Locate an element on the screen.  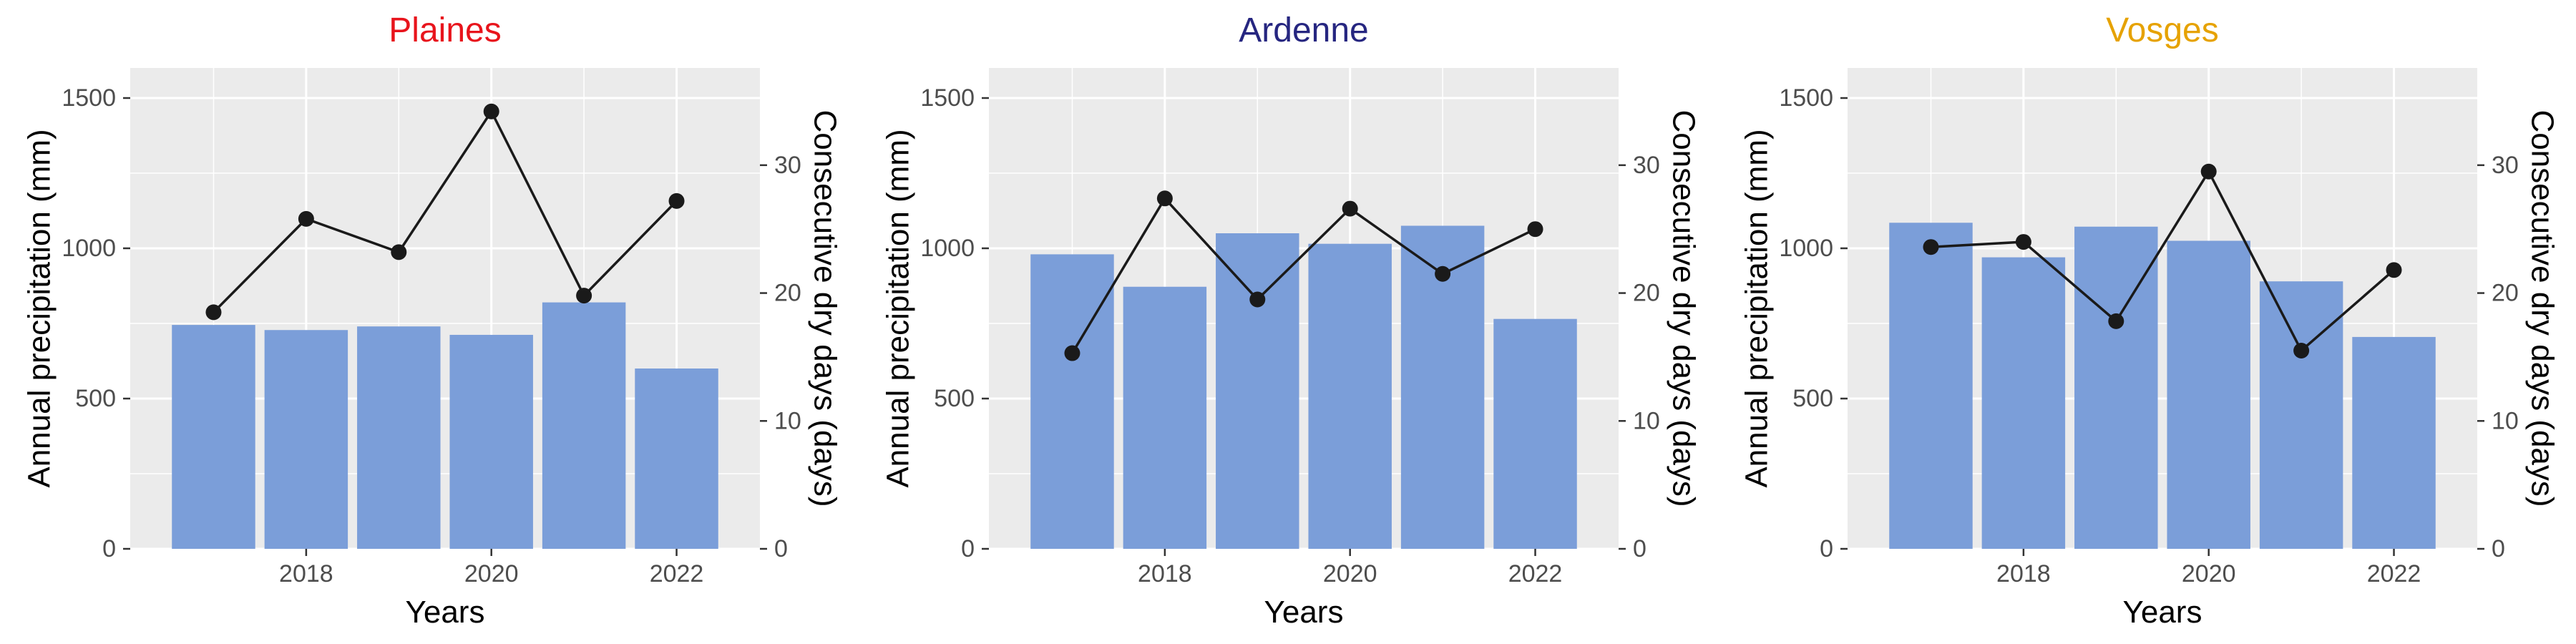
panel-title: Vosges is located at coordinates (2162, 30).